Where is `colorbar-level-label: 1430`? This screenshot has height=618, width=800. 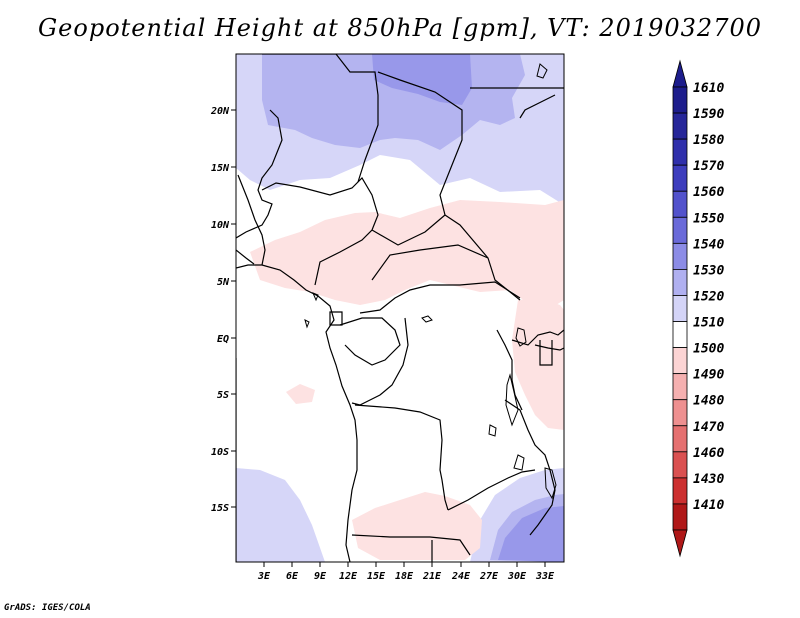 colorbar-level-label: 1430 is located at coordinates (708, 479).